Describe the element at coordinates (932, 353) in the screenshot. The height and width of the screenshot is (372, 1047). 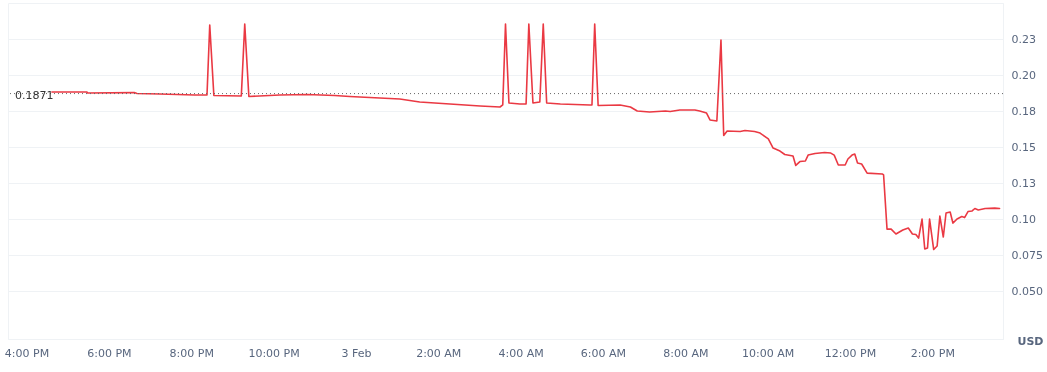
I see `x-tick-label: 2:00 PM` at that location.